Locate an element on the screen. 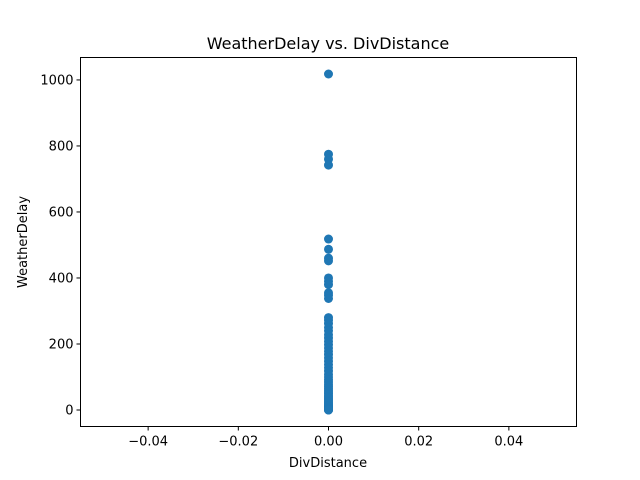 The image size is (640, 480). y-tick-label: 1000 is located at coordinates (56, 80).